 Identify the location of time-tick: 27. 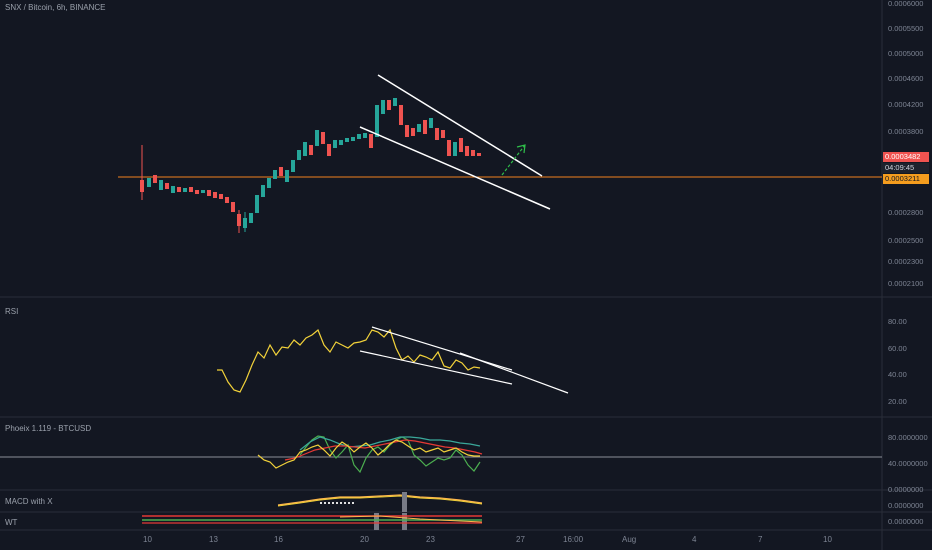
(520, 539).